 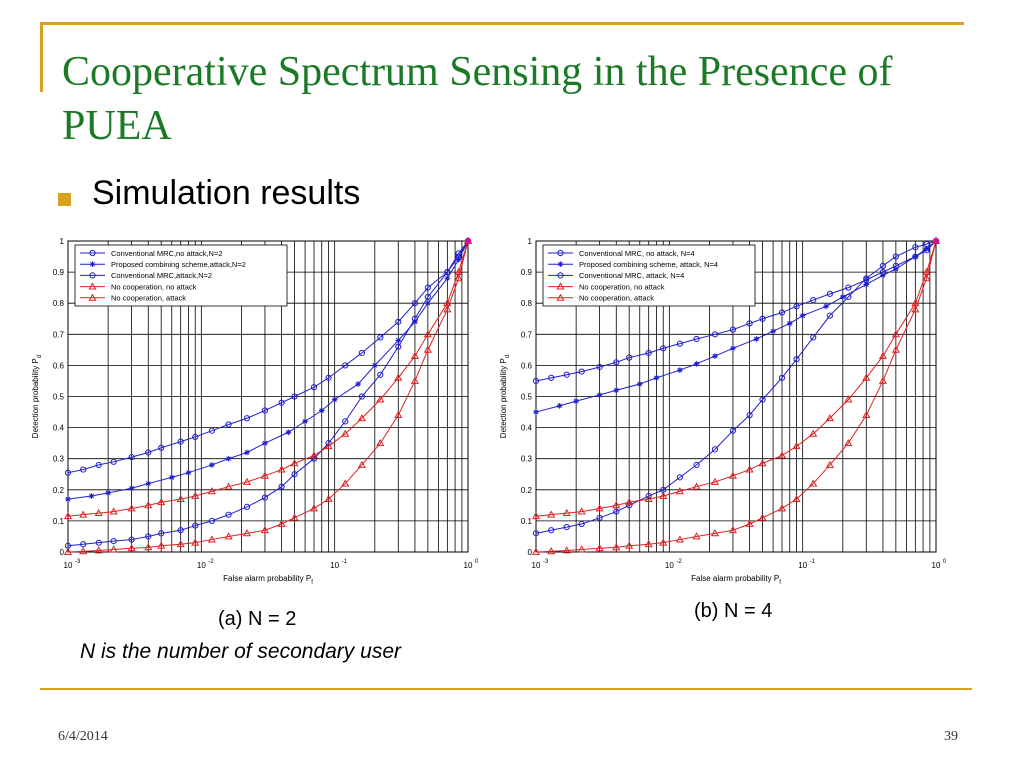 What do you see at coordinates (616, 298) in the screenshot?
I see `legend-label: No cooperation, attack` at bounding box center [616, 298].